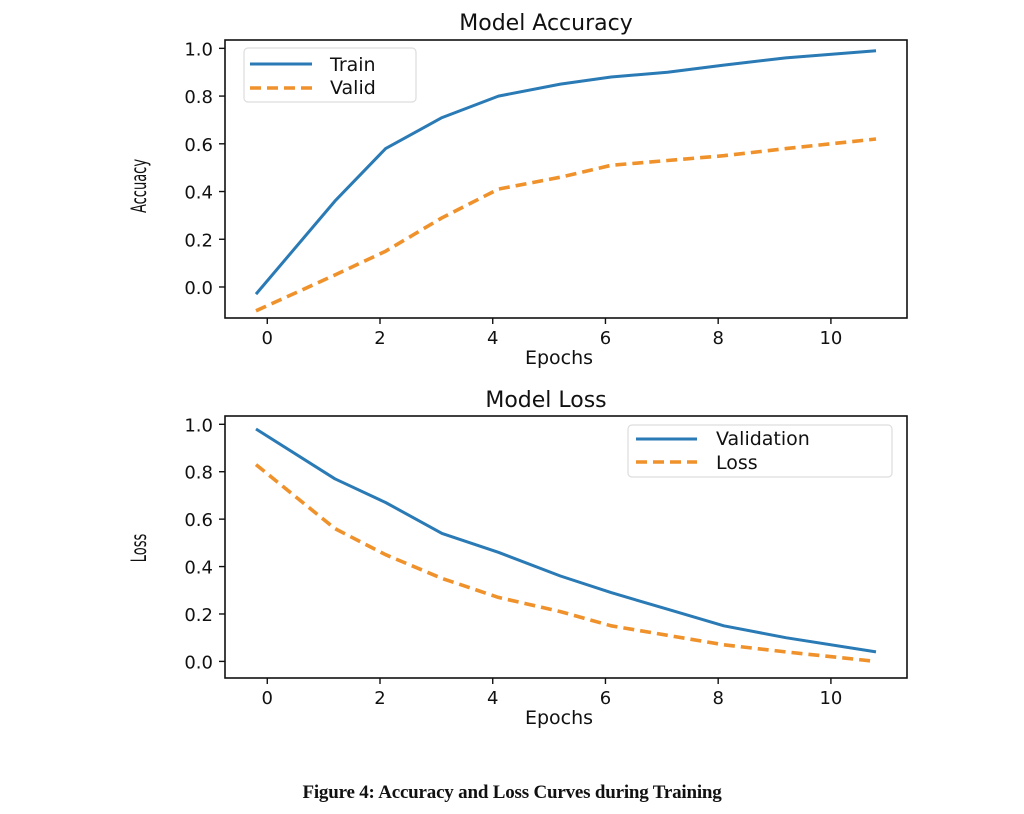  Describe the element at coordinates (830, 338) in the screenshot. I see `accuracy-x-tick-label: 10` at that location.